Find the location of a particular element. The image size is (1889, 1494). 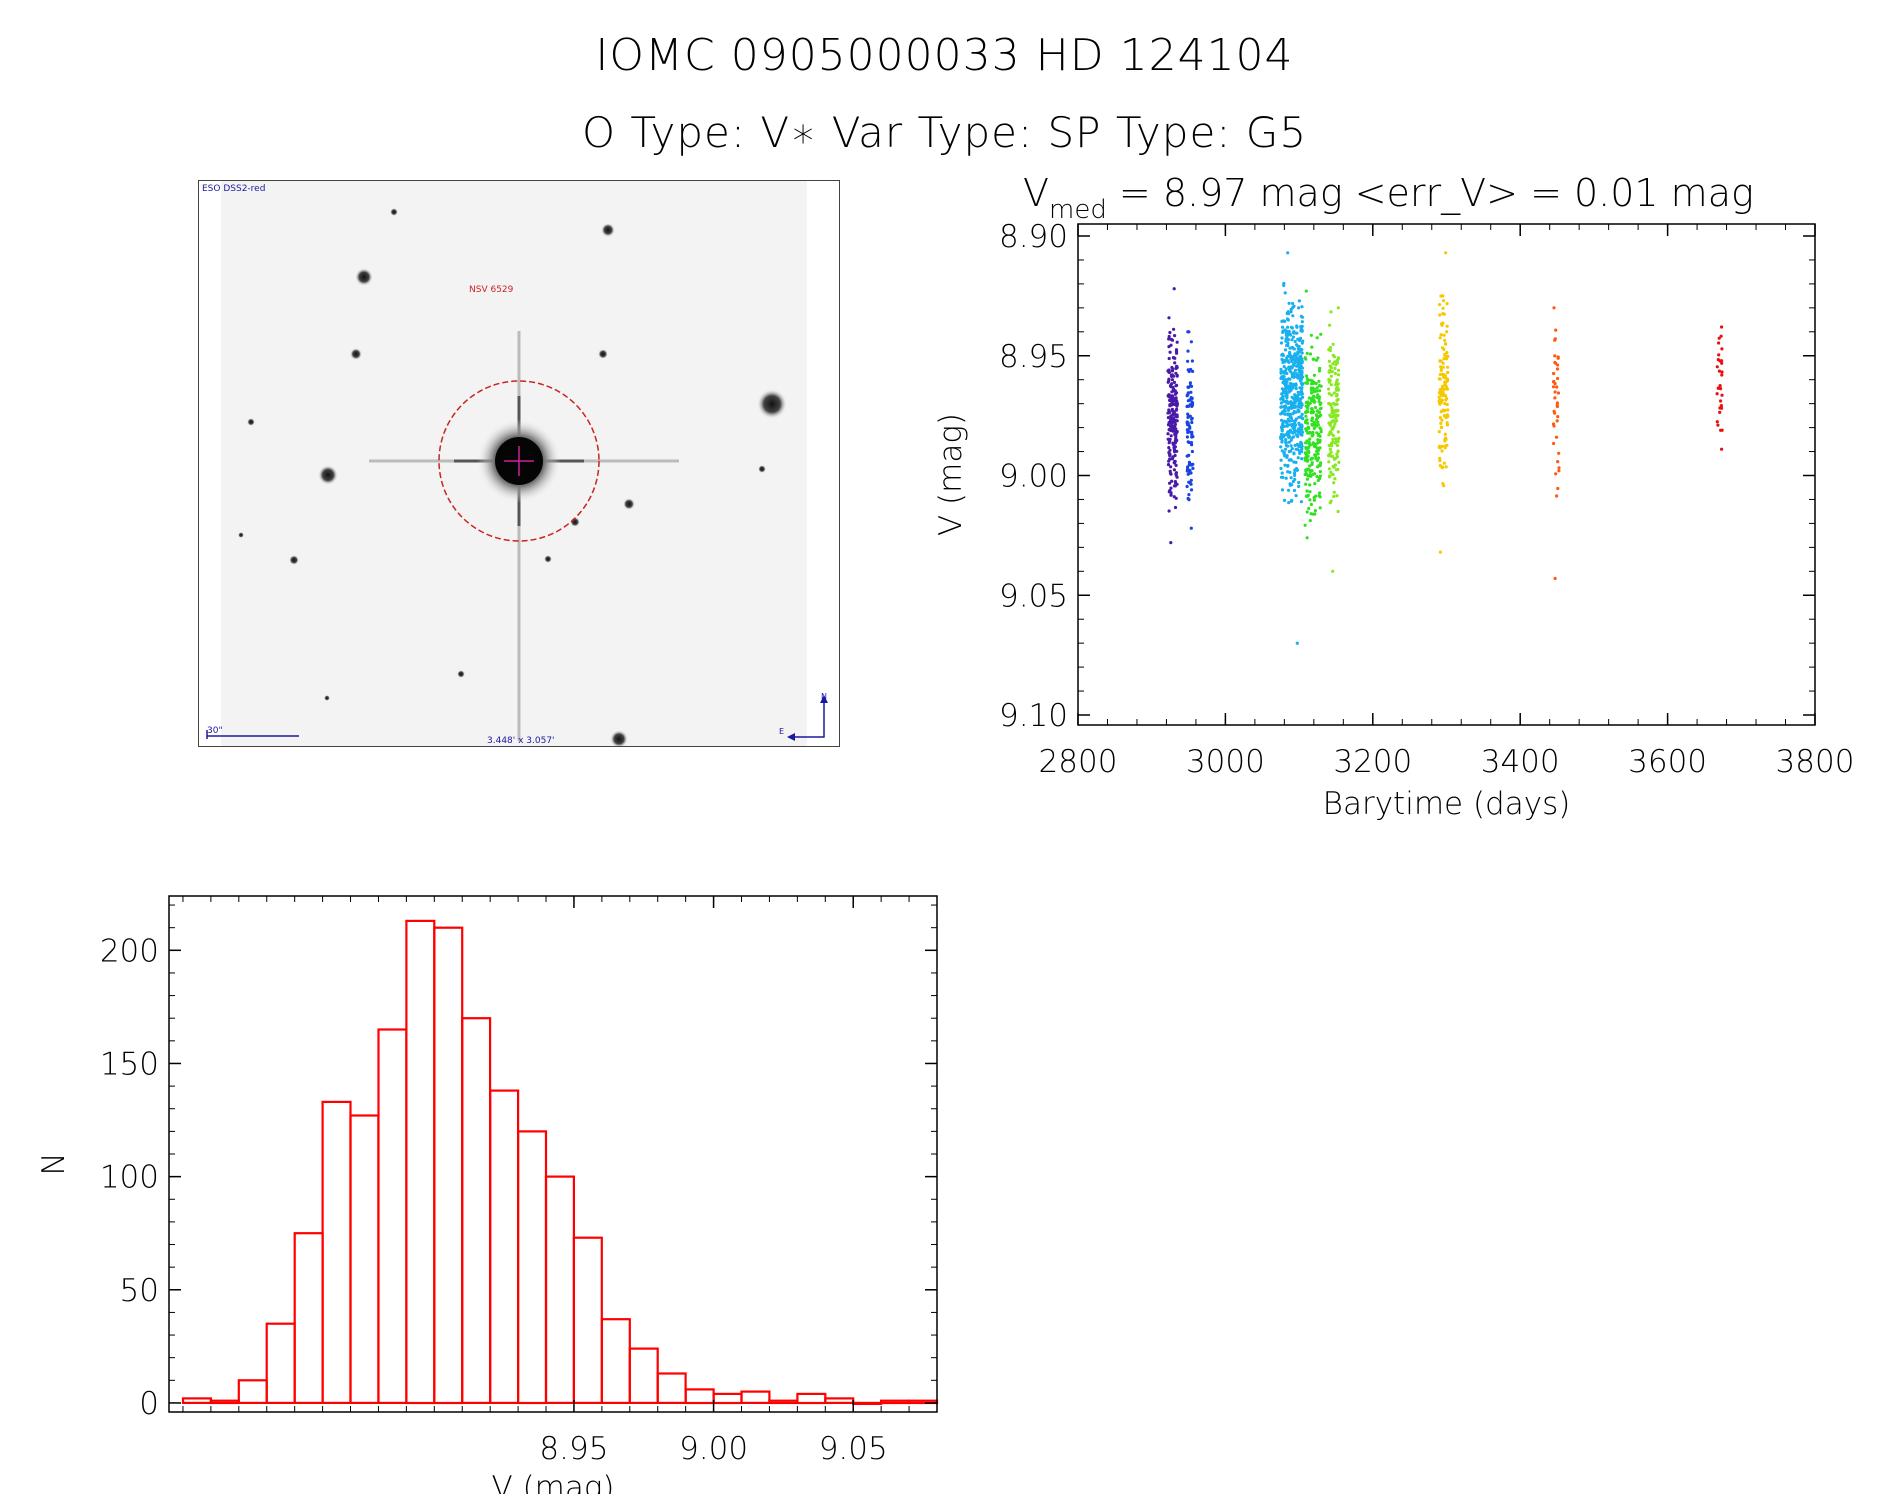

histogram-frame is located at coordinates (553, 1154).